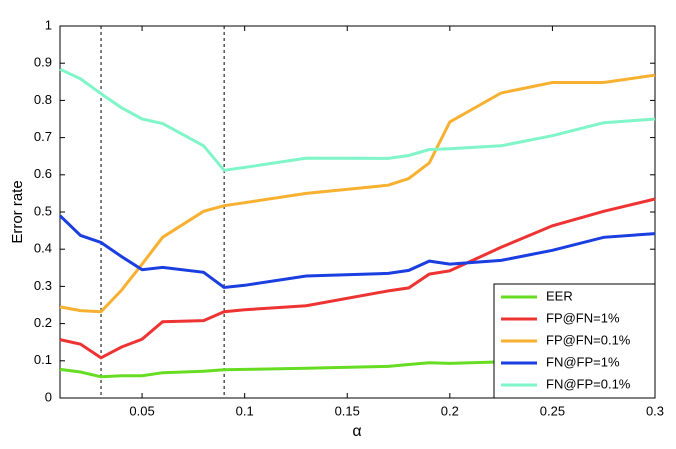  Describe the element at coordinates (245, 410) in the screenshot. I see `x-tick-label: 0.1` at that location.